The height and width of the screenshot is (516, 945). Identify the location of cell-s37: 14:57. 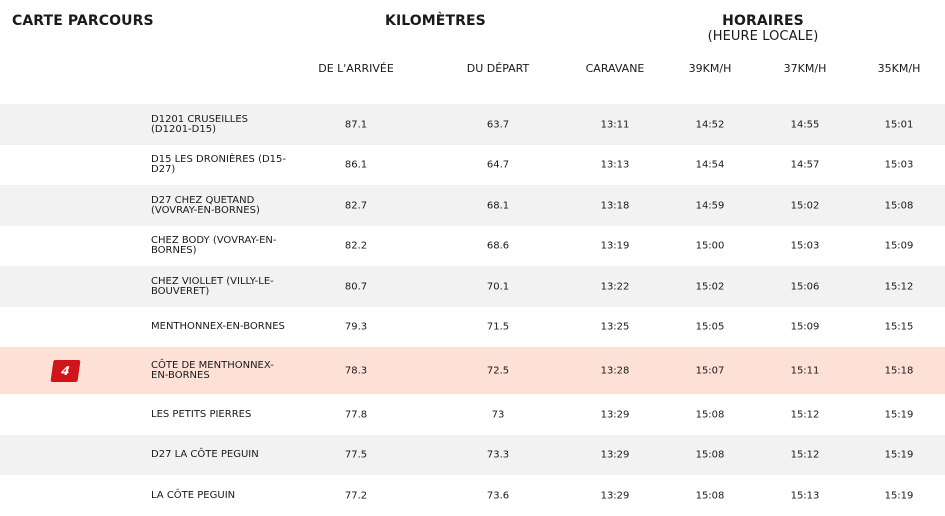
(805, 165).